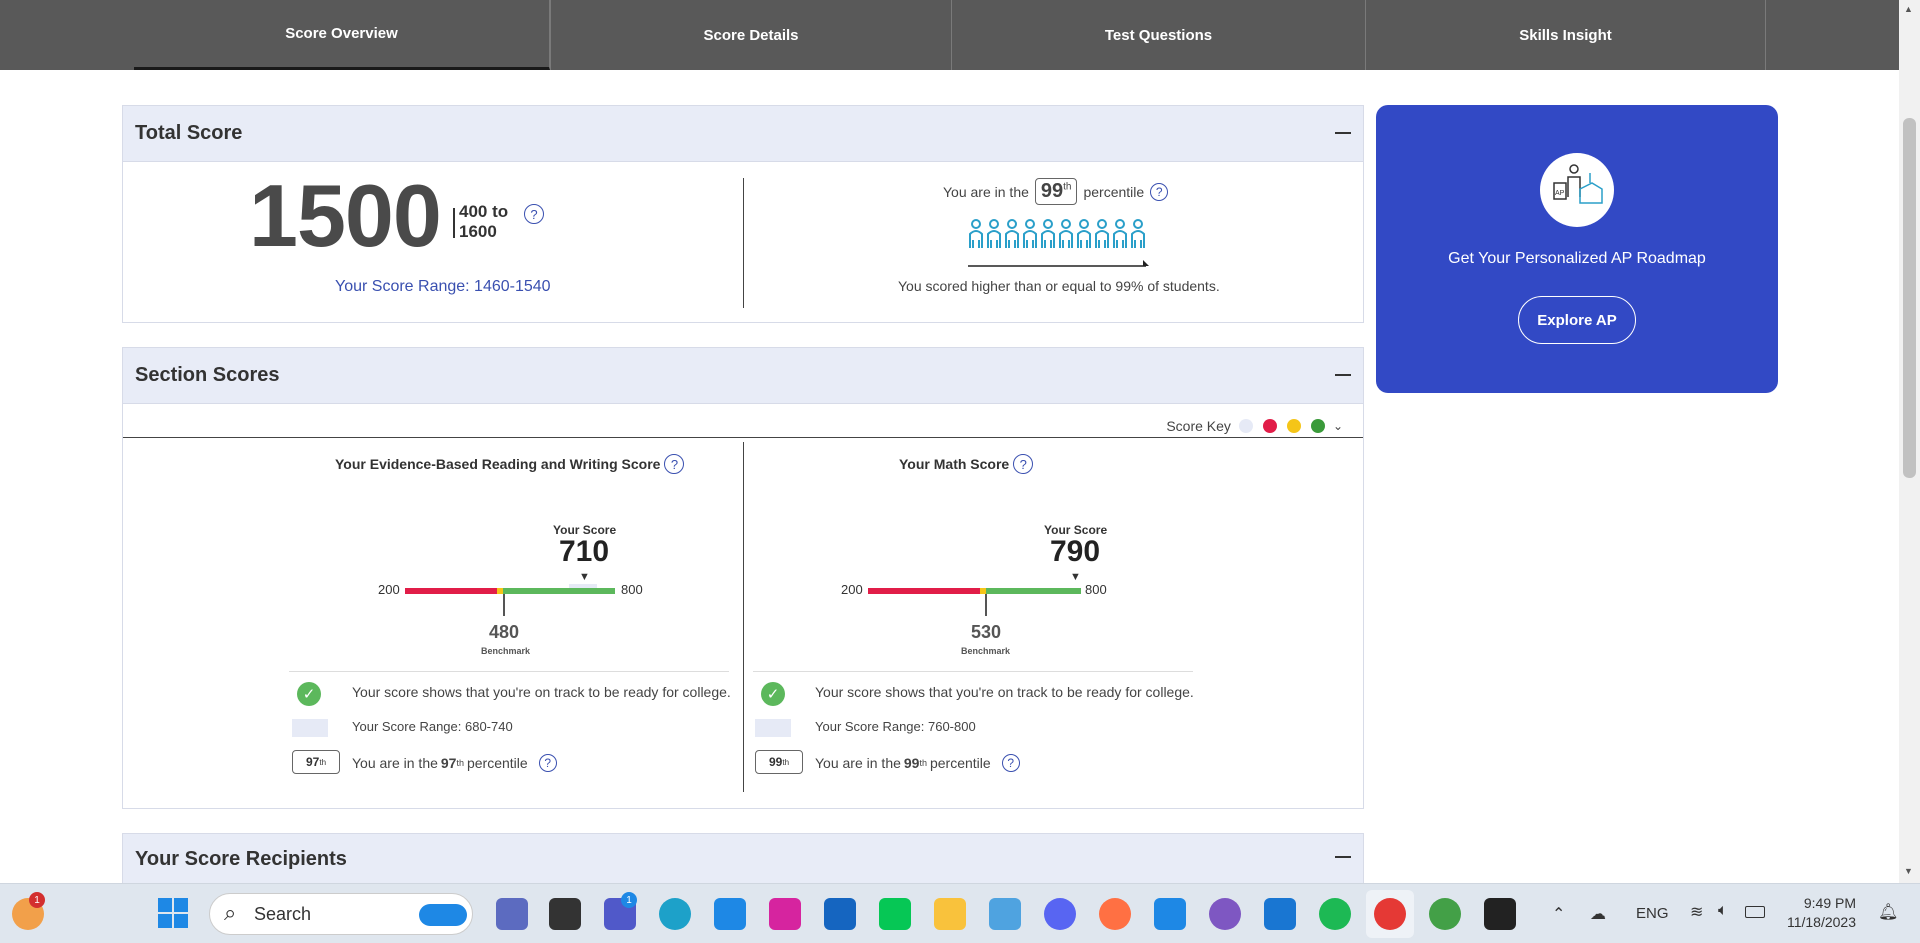  I want to click on ebrw-row-divider, so click(509, 671).